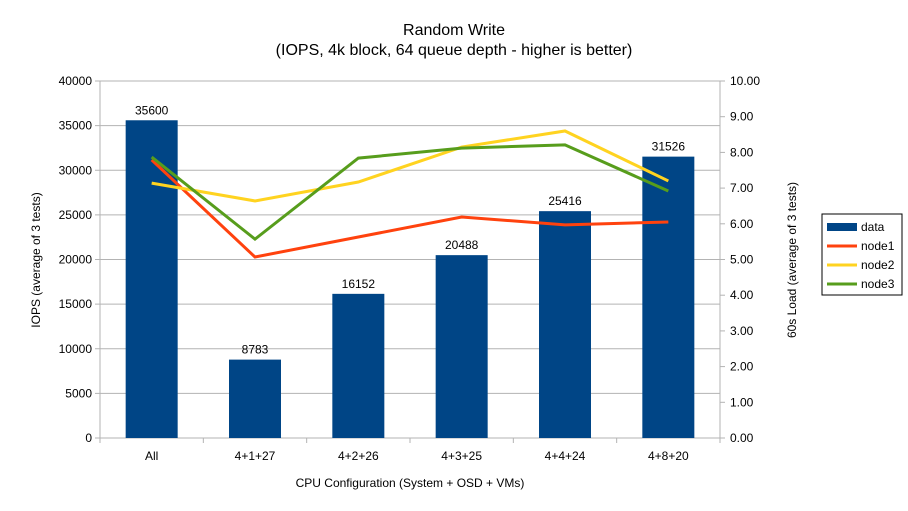  What do you see at coordinates (742, 117) in the screenshot?
I see `y2-tick-label: 9.00` at bounding box center [742, 117].